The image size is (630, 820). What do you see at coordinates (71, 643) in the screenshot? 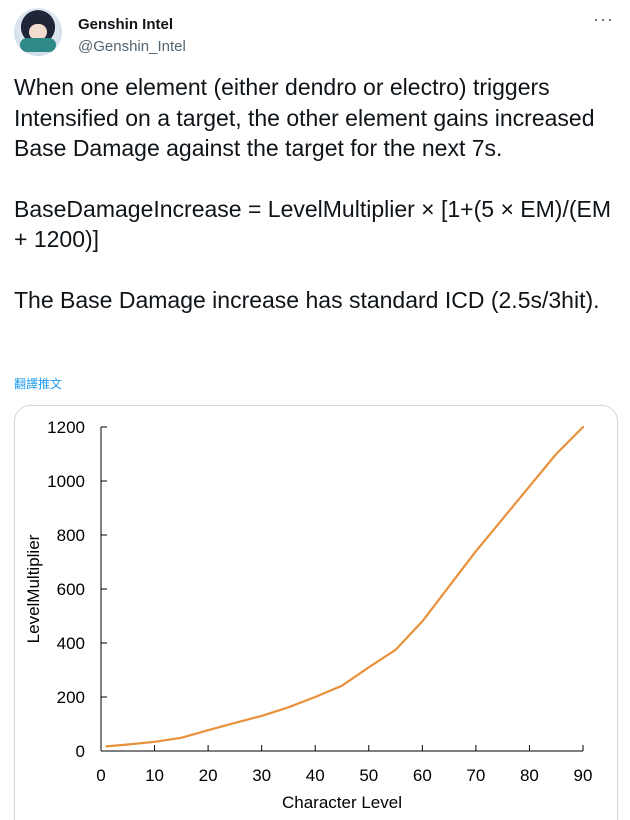
I see `y-tick-label: 400` at bounding box center [71, 643].